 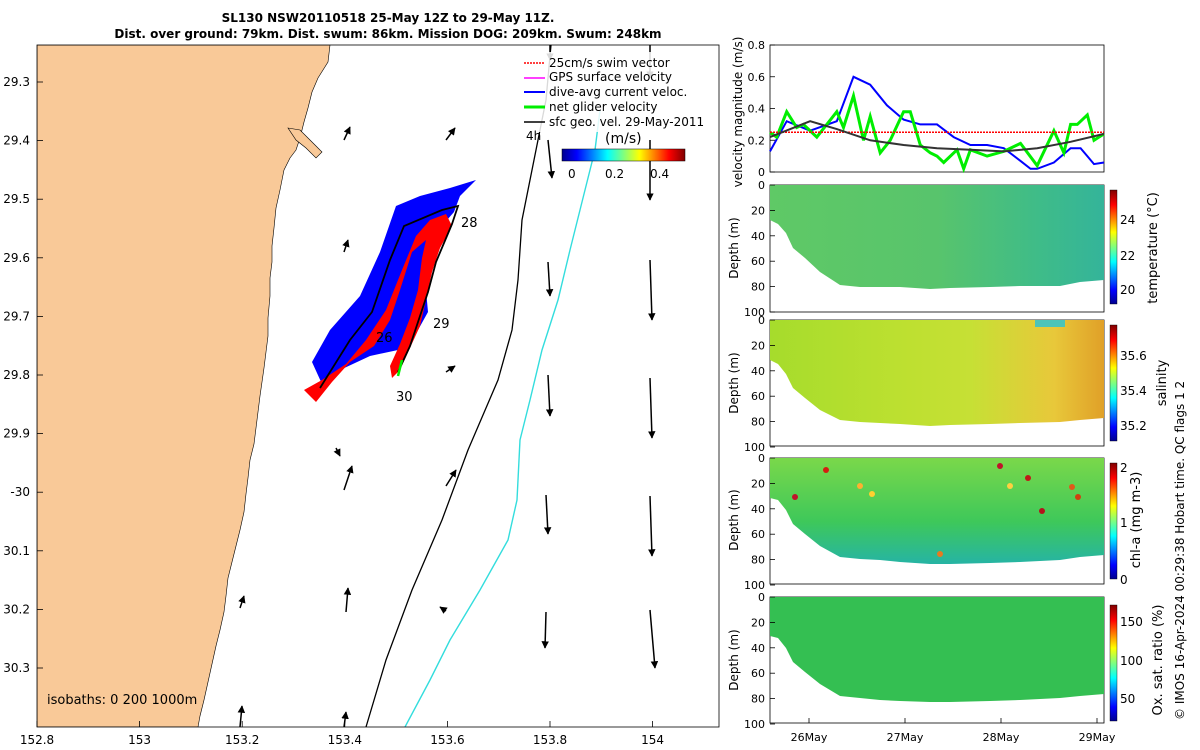 What do you see at coordinates (1113, 663) in the screenshot?
I see `oxygen-colorbar` at bounding box center [1113, 663].